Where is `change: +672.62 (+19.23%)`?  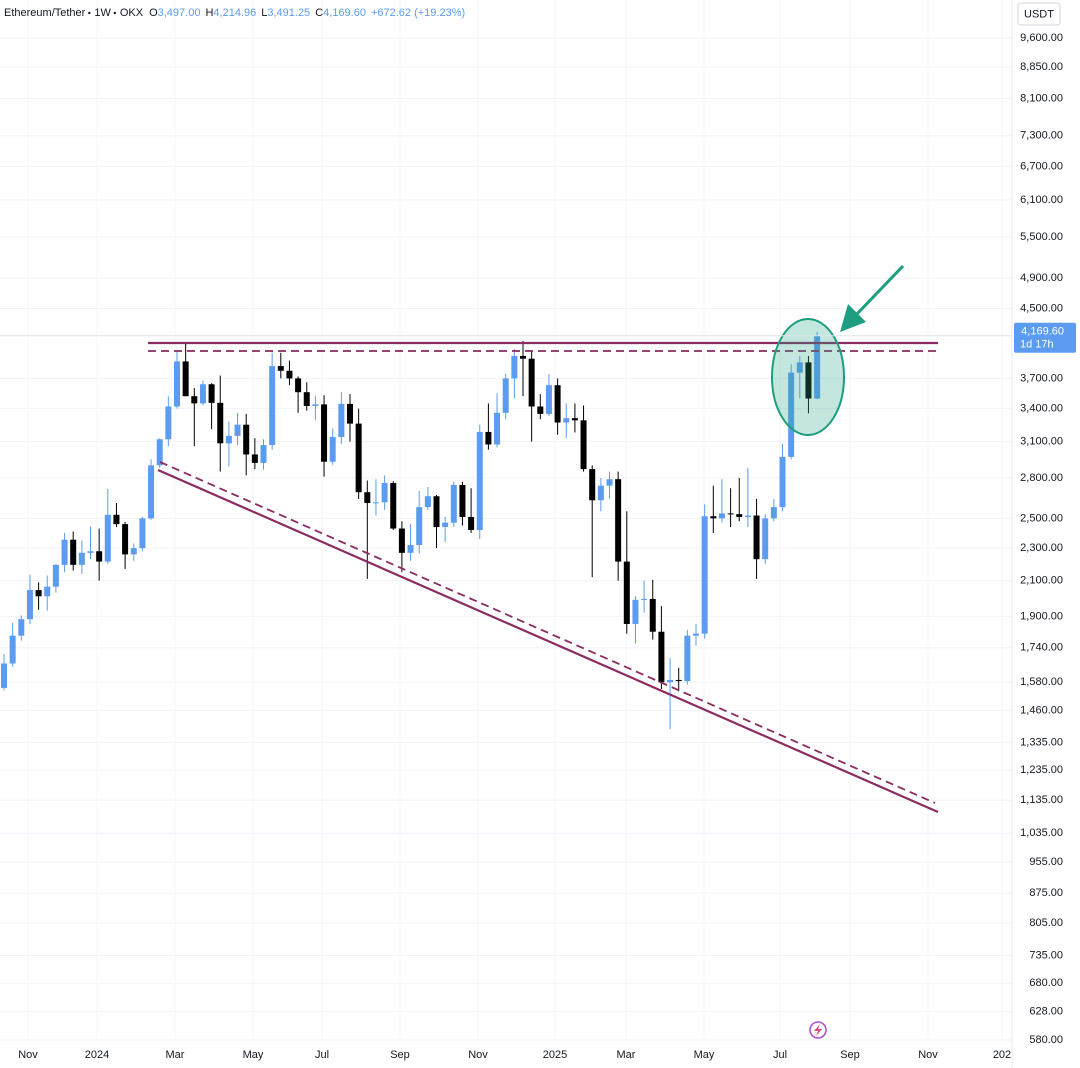 change: +672.62 (+19.23%) is located at coordinates (418, 13).